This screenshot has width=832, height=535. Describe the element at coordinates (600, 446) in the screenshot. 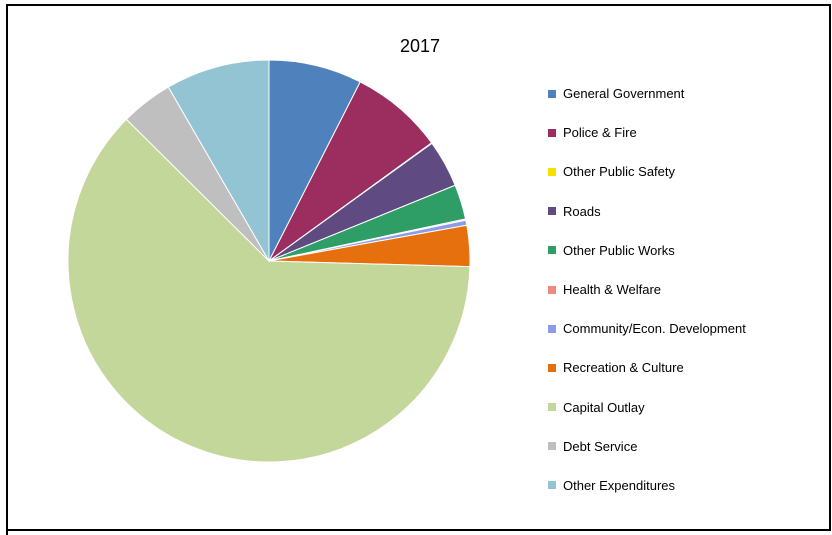

I see `legend-label: Debt Service` at that location.